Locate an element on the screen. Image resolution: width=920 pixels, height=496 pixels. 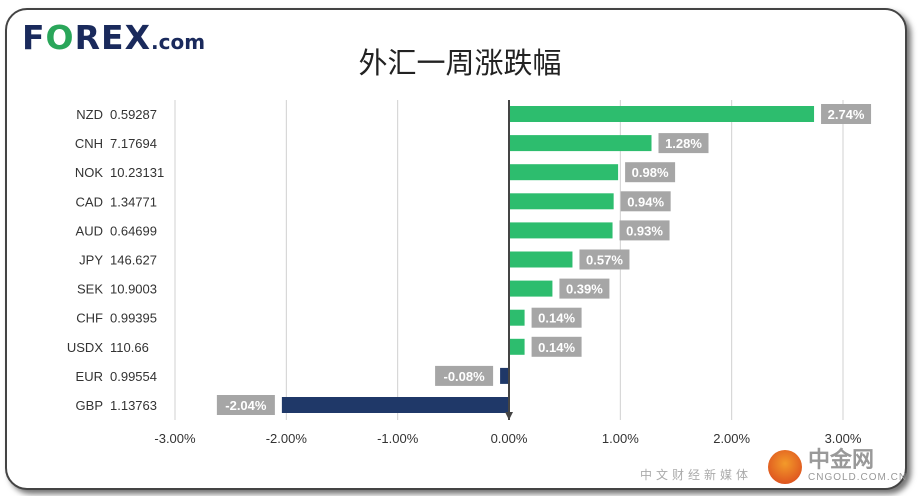
x-tick-label: 0.00% is located at coordinates (509, 438).